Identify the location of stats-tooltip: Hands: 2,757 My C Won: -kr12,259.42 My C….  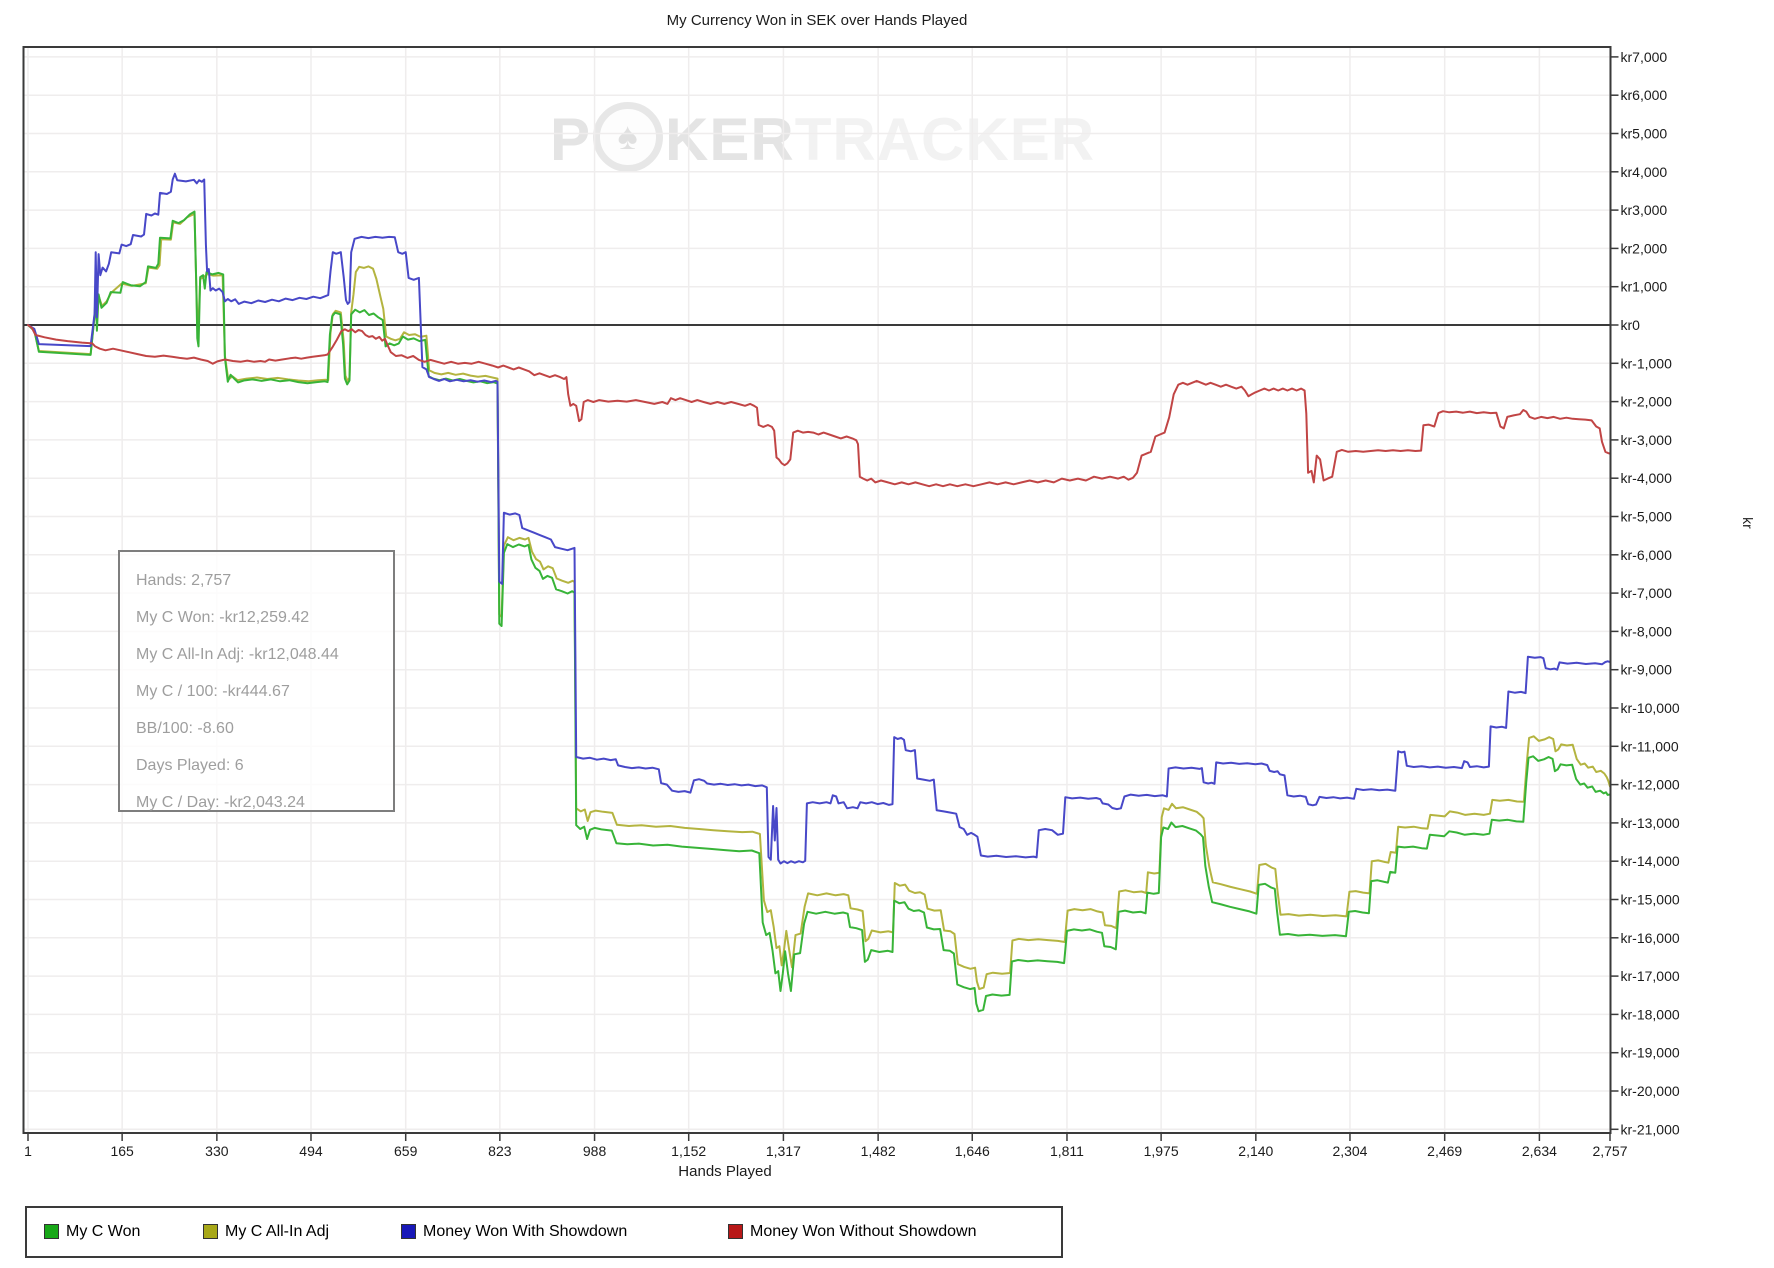
(256, 681).